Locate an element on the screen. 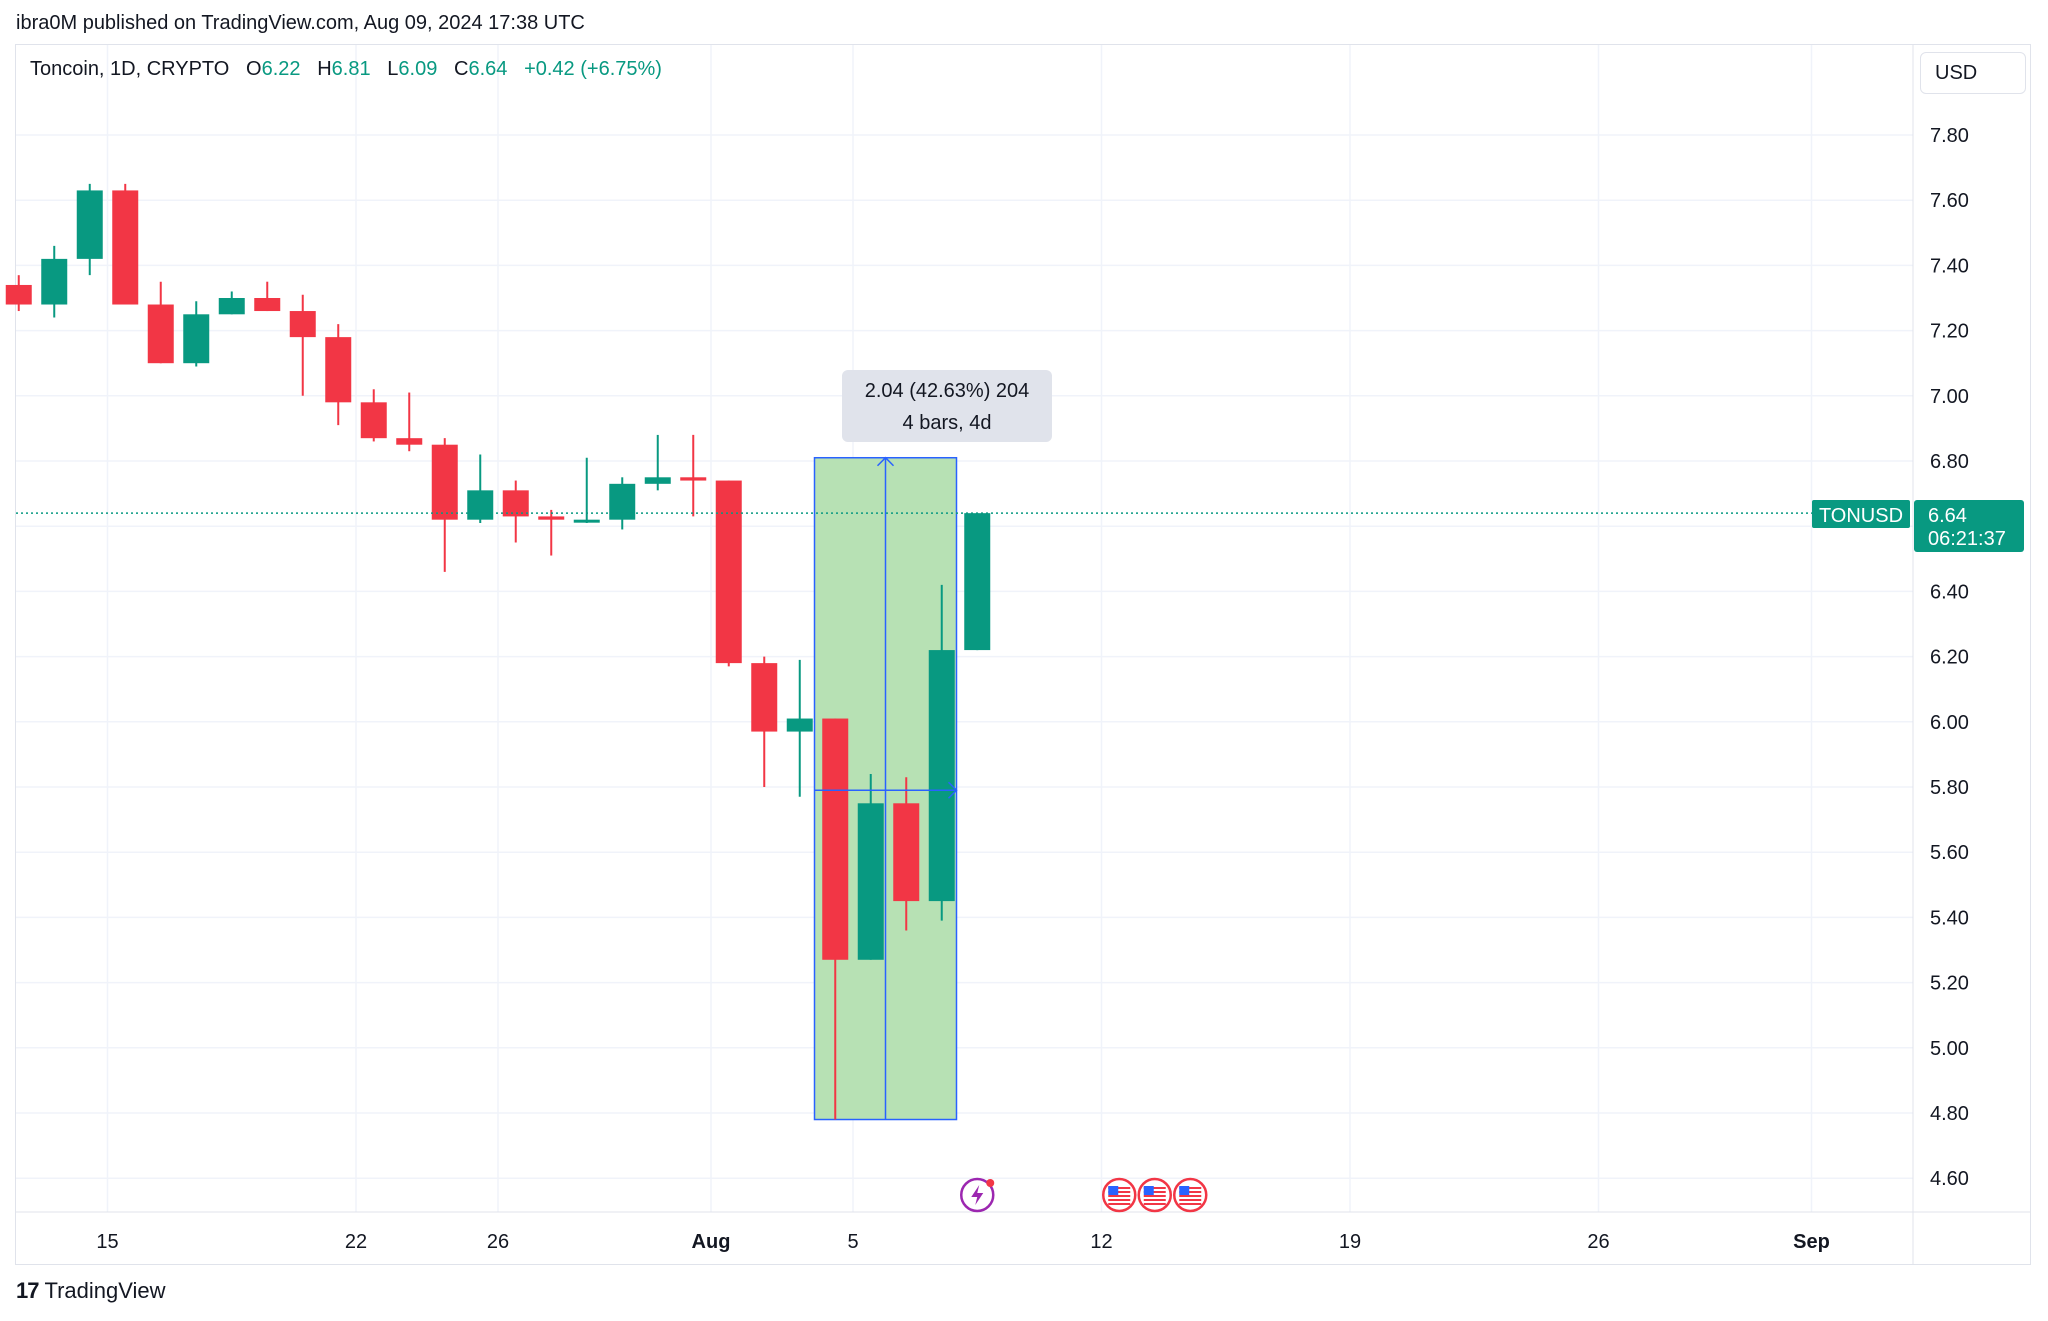 Image resolution: width=2048 pixels, height=1321 pixels. legend-low-value: 6.09 is located at coordinates (418, 69).